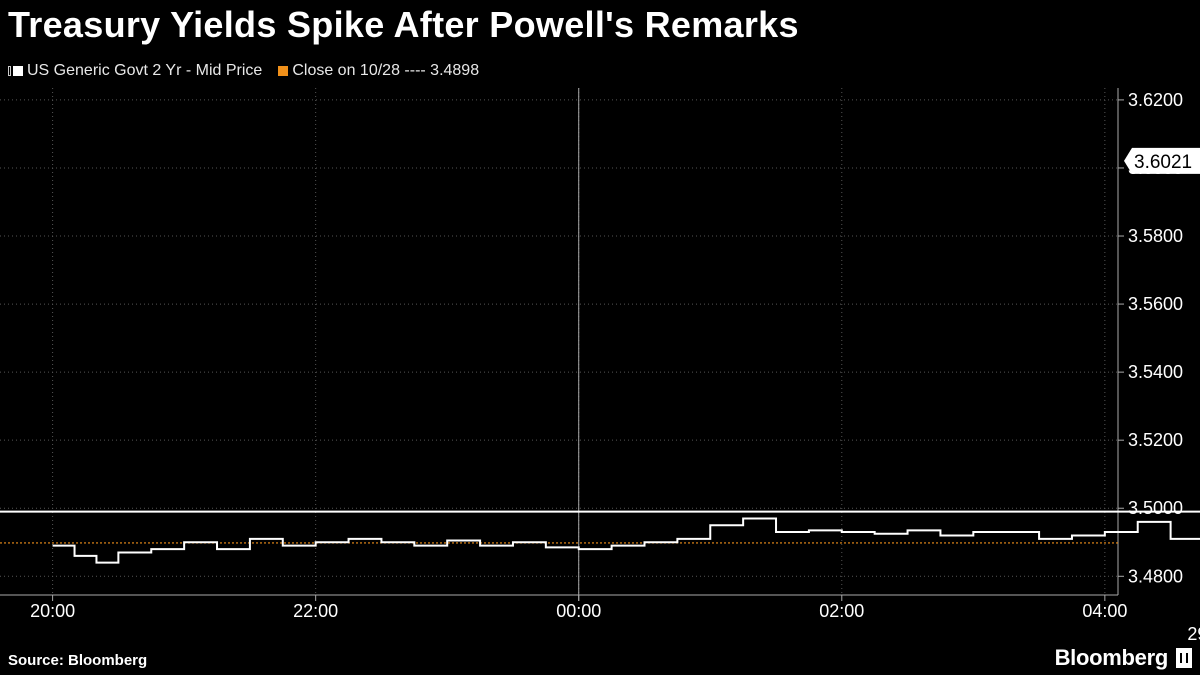 This screenshot has width=1200, height=675. What do you see at coordinates (283, 71) in the screenshot?
I see `legend-close-swatch` at bounding box center [283, 71].